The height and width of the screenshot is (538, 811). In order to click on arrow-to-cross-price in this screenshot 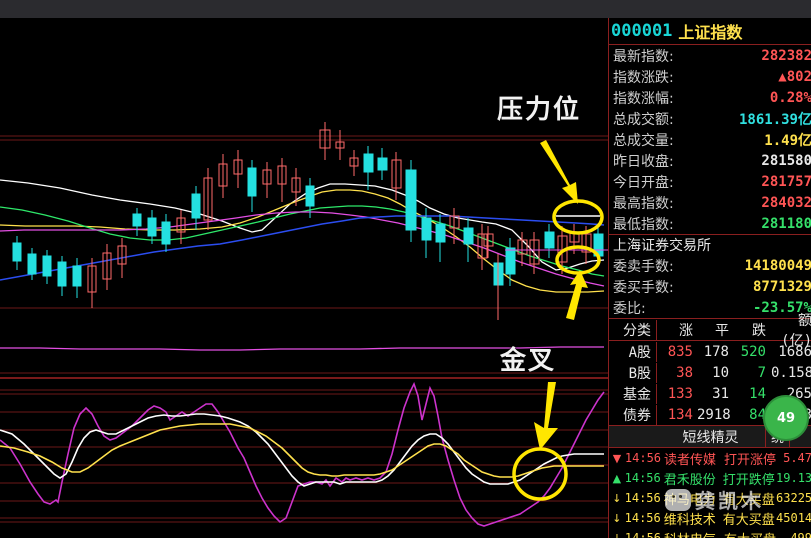, I will do `click(577, 295)`.